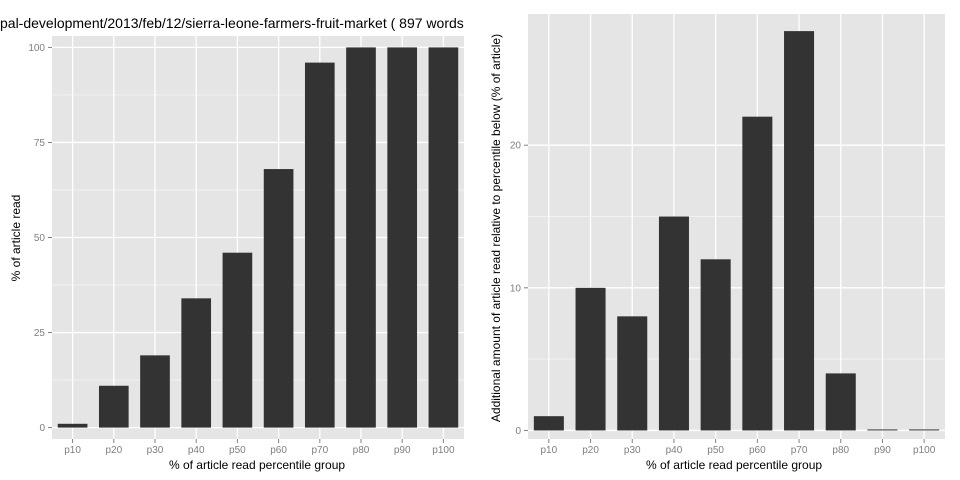  What do you see at coordinates (155, 450) in the screenshot?
I see `left-x-tick-label: p30` at bounding box center [155, 450].